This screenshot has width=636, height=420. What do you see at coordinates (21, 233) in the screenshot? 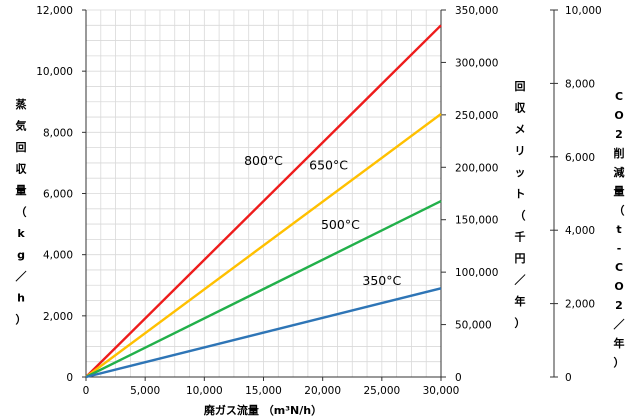
I see `axis-label-char: k` at bounding box center [21, 233].